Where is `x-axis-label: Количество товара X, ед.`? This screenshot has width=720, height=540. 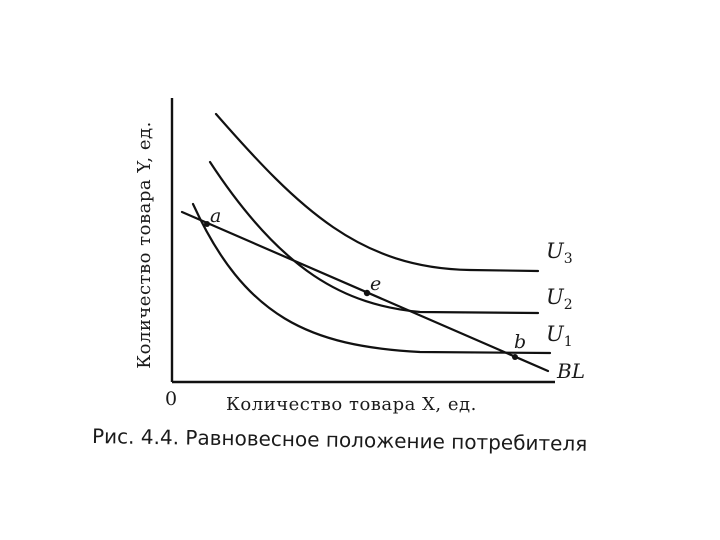
x-axis-label: Количество товара X, ед. is located at coordinates (351, 404).